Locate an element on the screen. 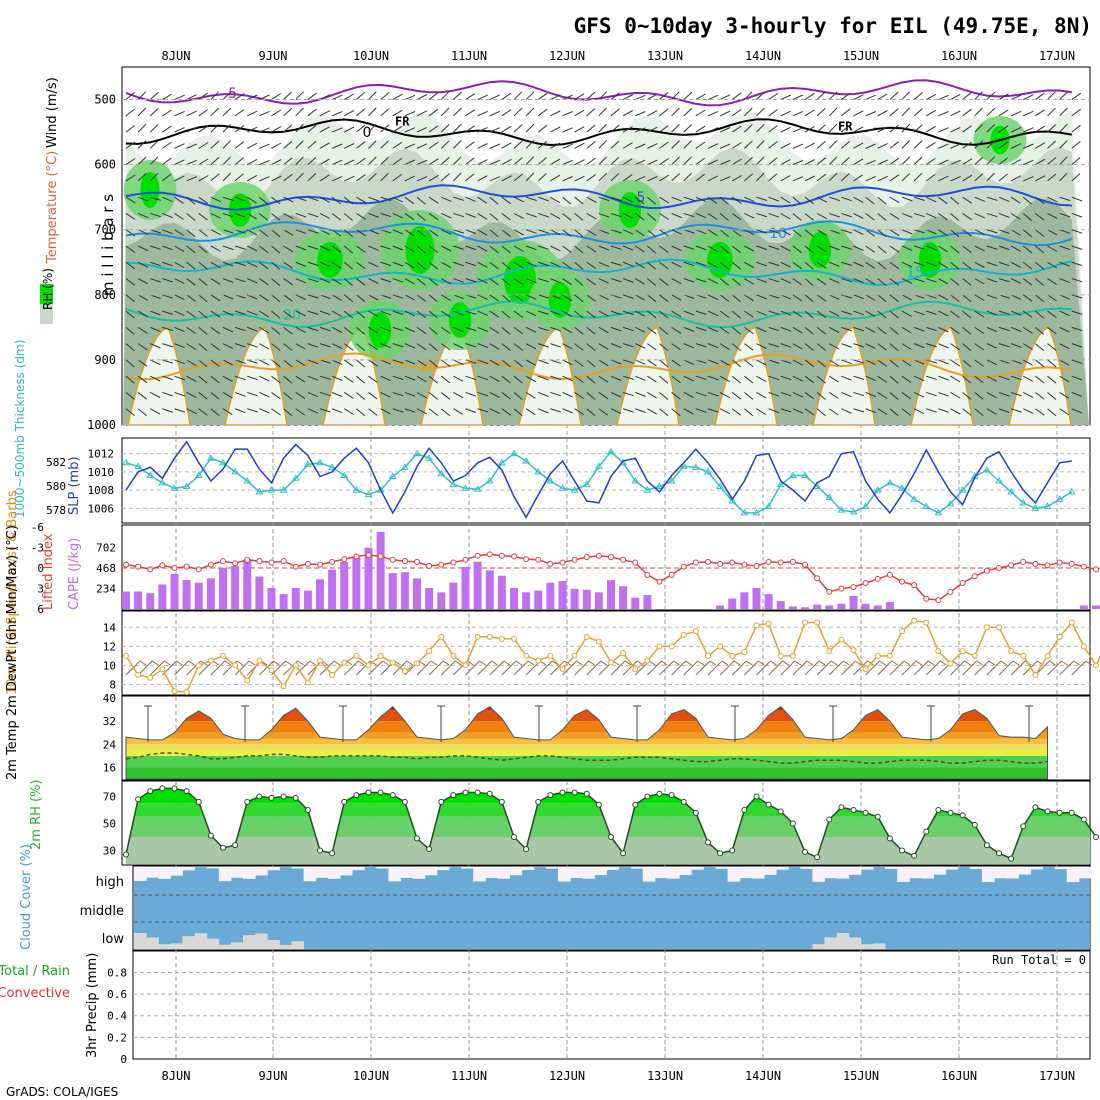 The width and height of the screenshot is (1100, 1100). cloud-axis-label: Cloud Cover (%) is located at coordinates (26, 897).